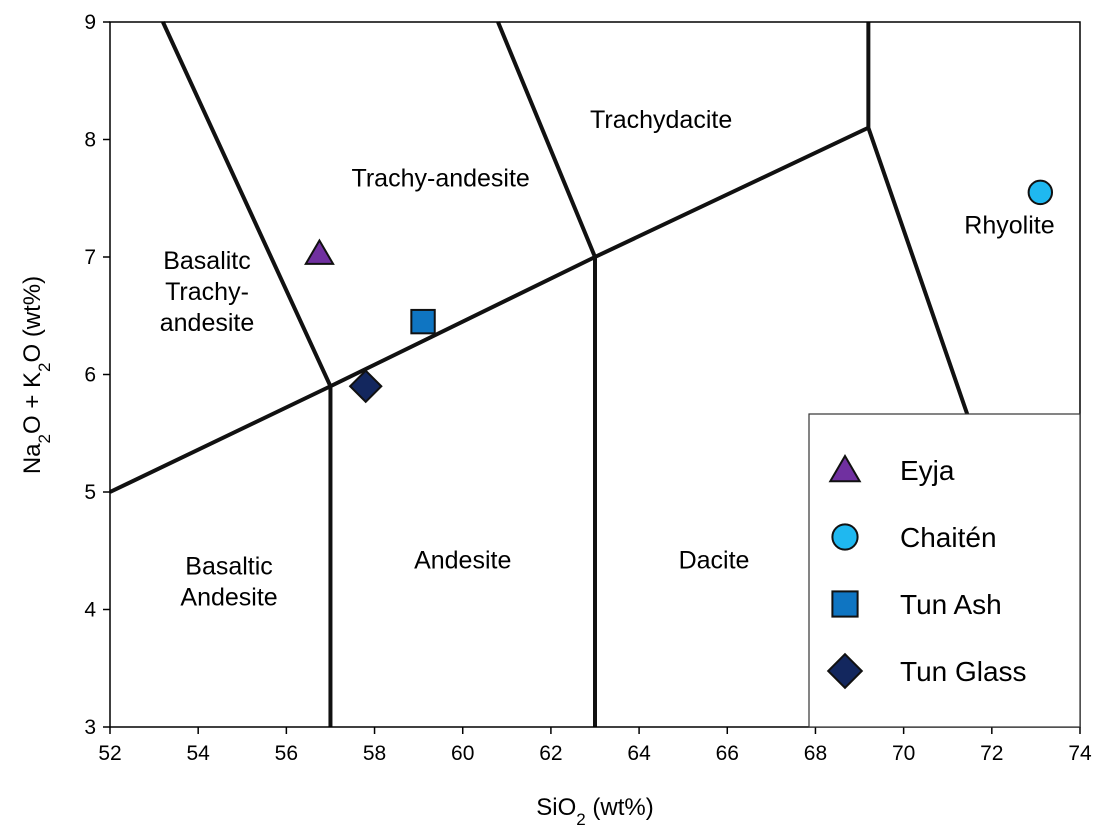  What do you see at coordinates (90, 610) in the screenshot?
I see `y-tick-label: 4` at bounding box center [90, 610].